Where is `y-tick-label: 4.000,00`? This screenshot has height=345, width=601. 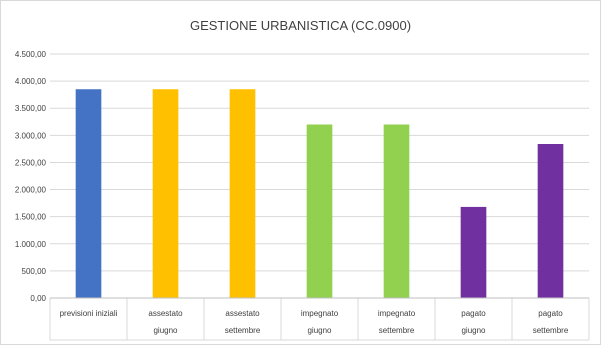
y-tick-label: 4.000,00 is located at coordinates (31, 81).